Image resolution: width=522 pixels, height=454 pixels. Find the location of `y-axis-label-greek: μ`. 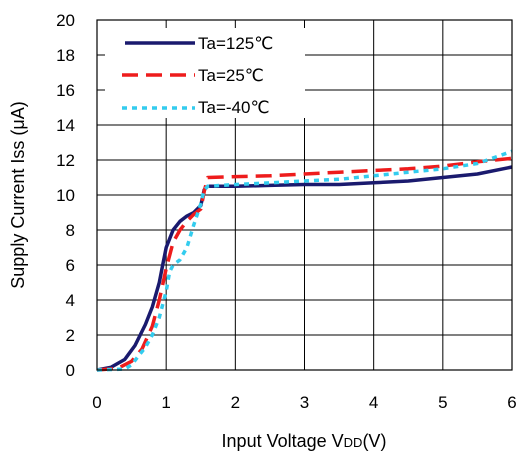

y-axis-label-greek: μ is located at coordinates (18, 124).